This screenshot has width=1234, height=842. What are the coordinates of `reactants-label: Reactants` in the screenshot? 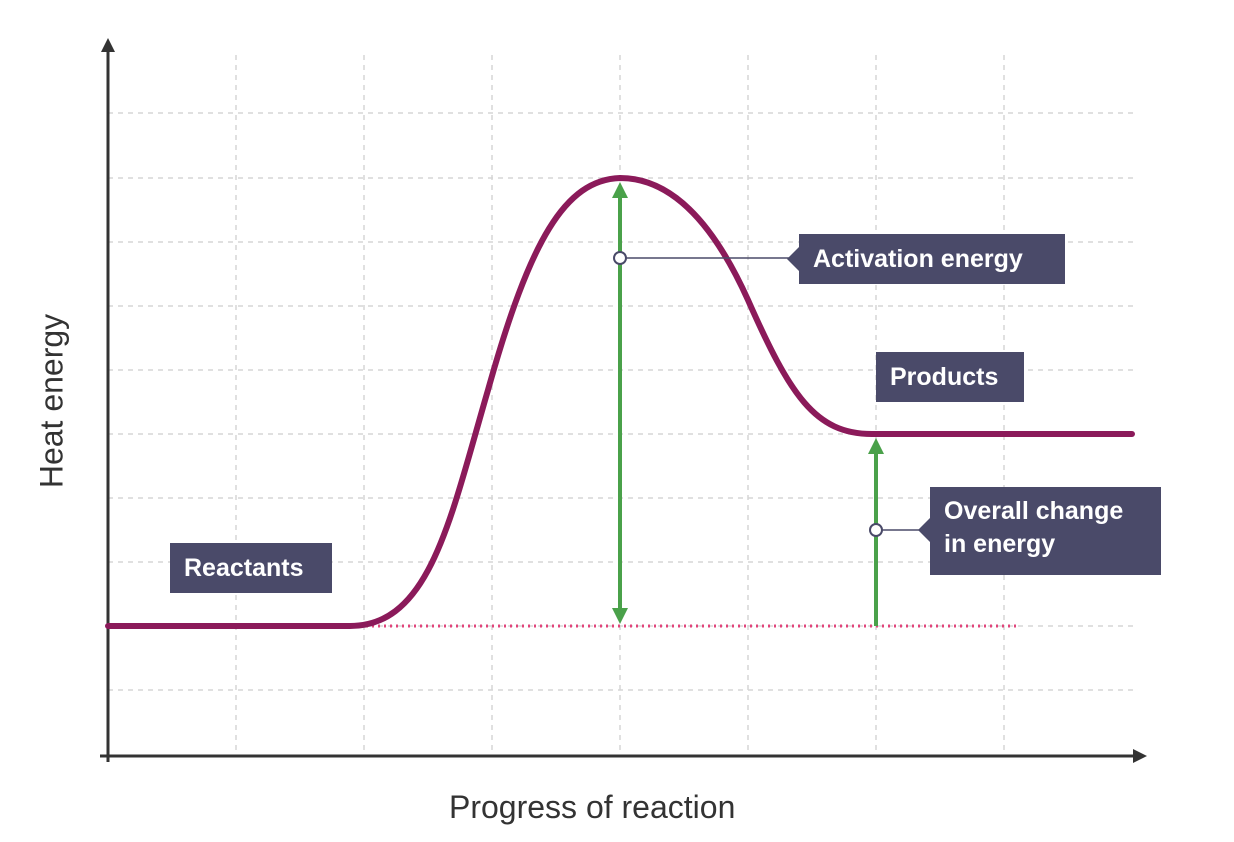 It's located at (251, 568).